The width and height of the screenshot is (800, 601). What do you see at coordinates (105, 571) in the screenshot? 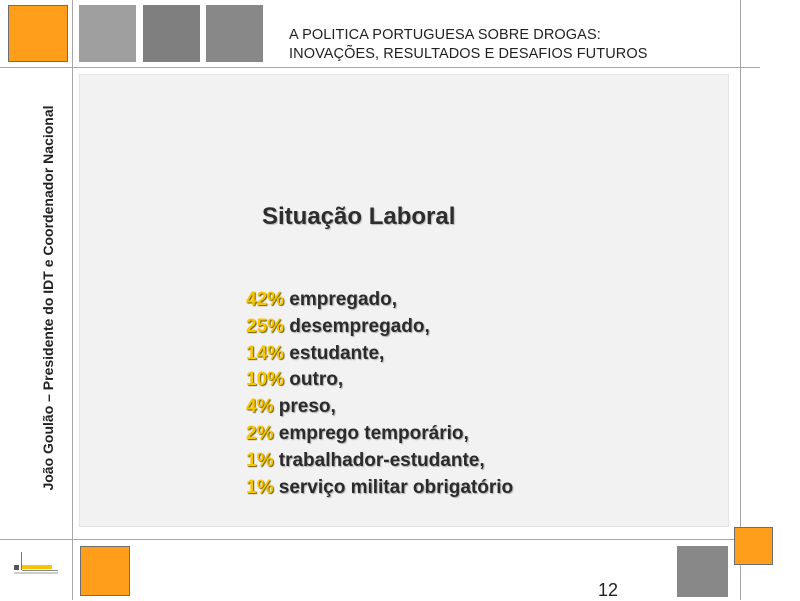
I see `corner-square-bottom-left` at bounding box center [105, 571].